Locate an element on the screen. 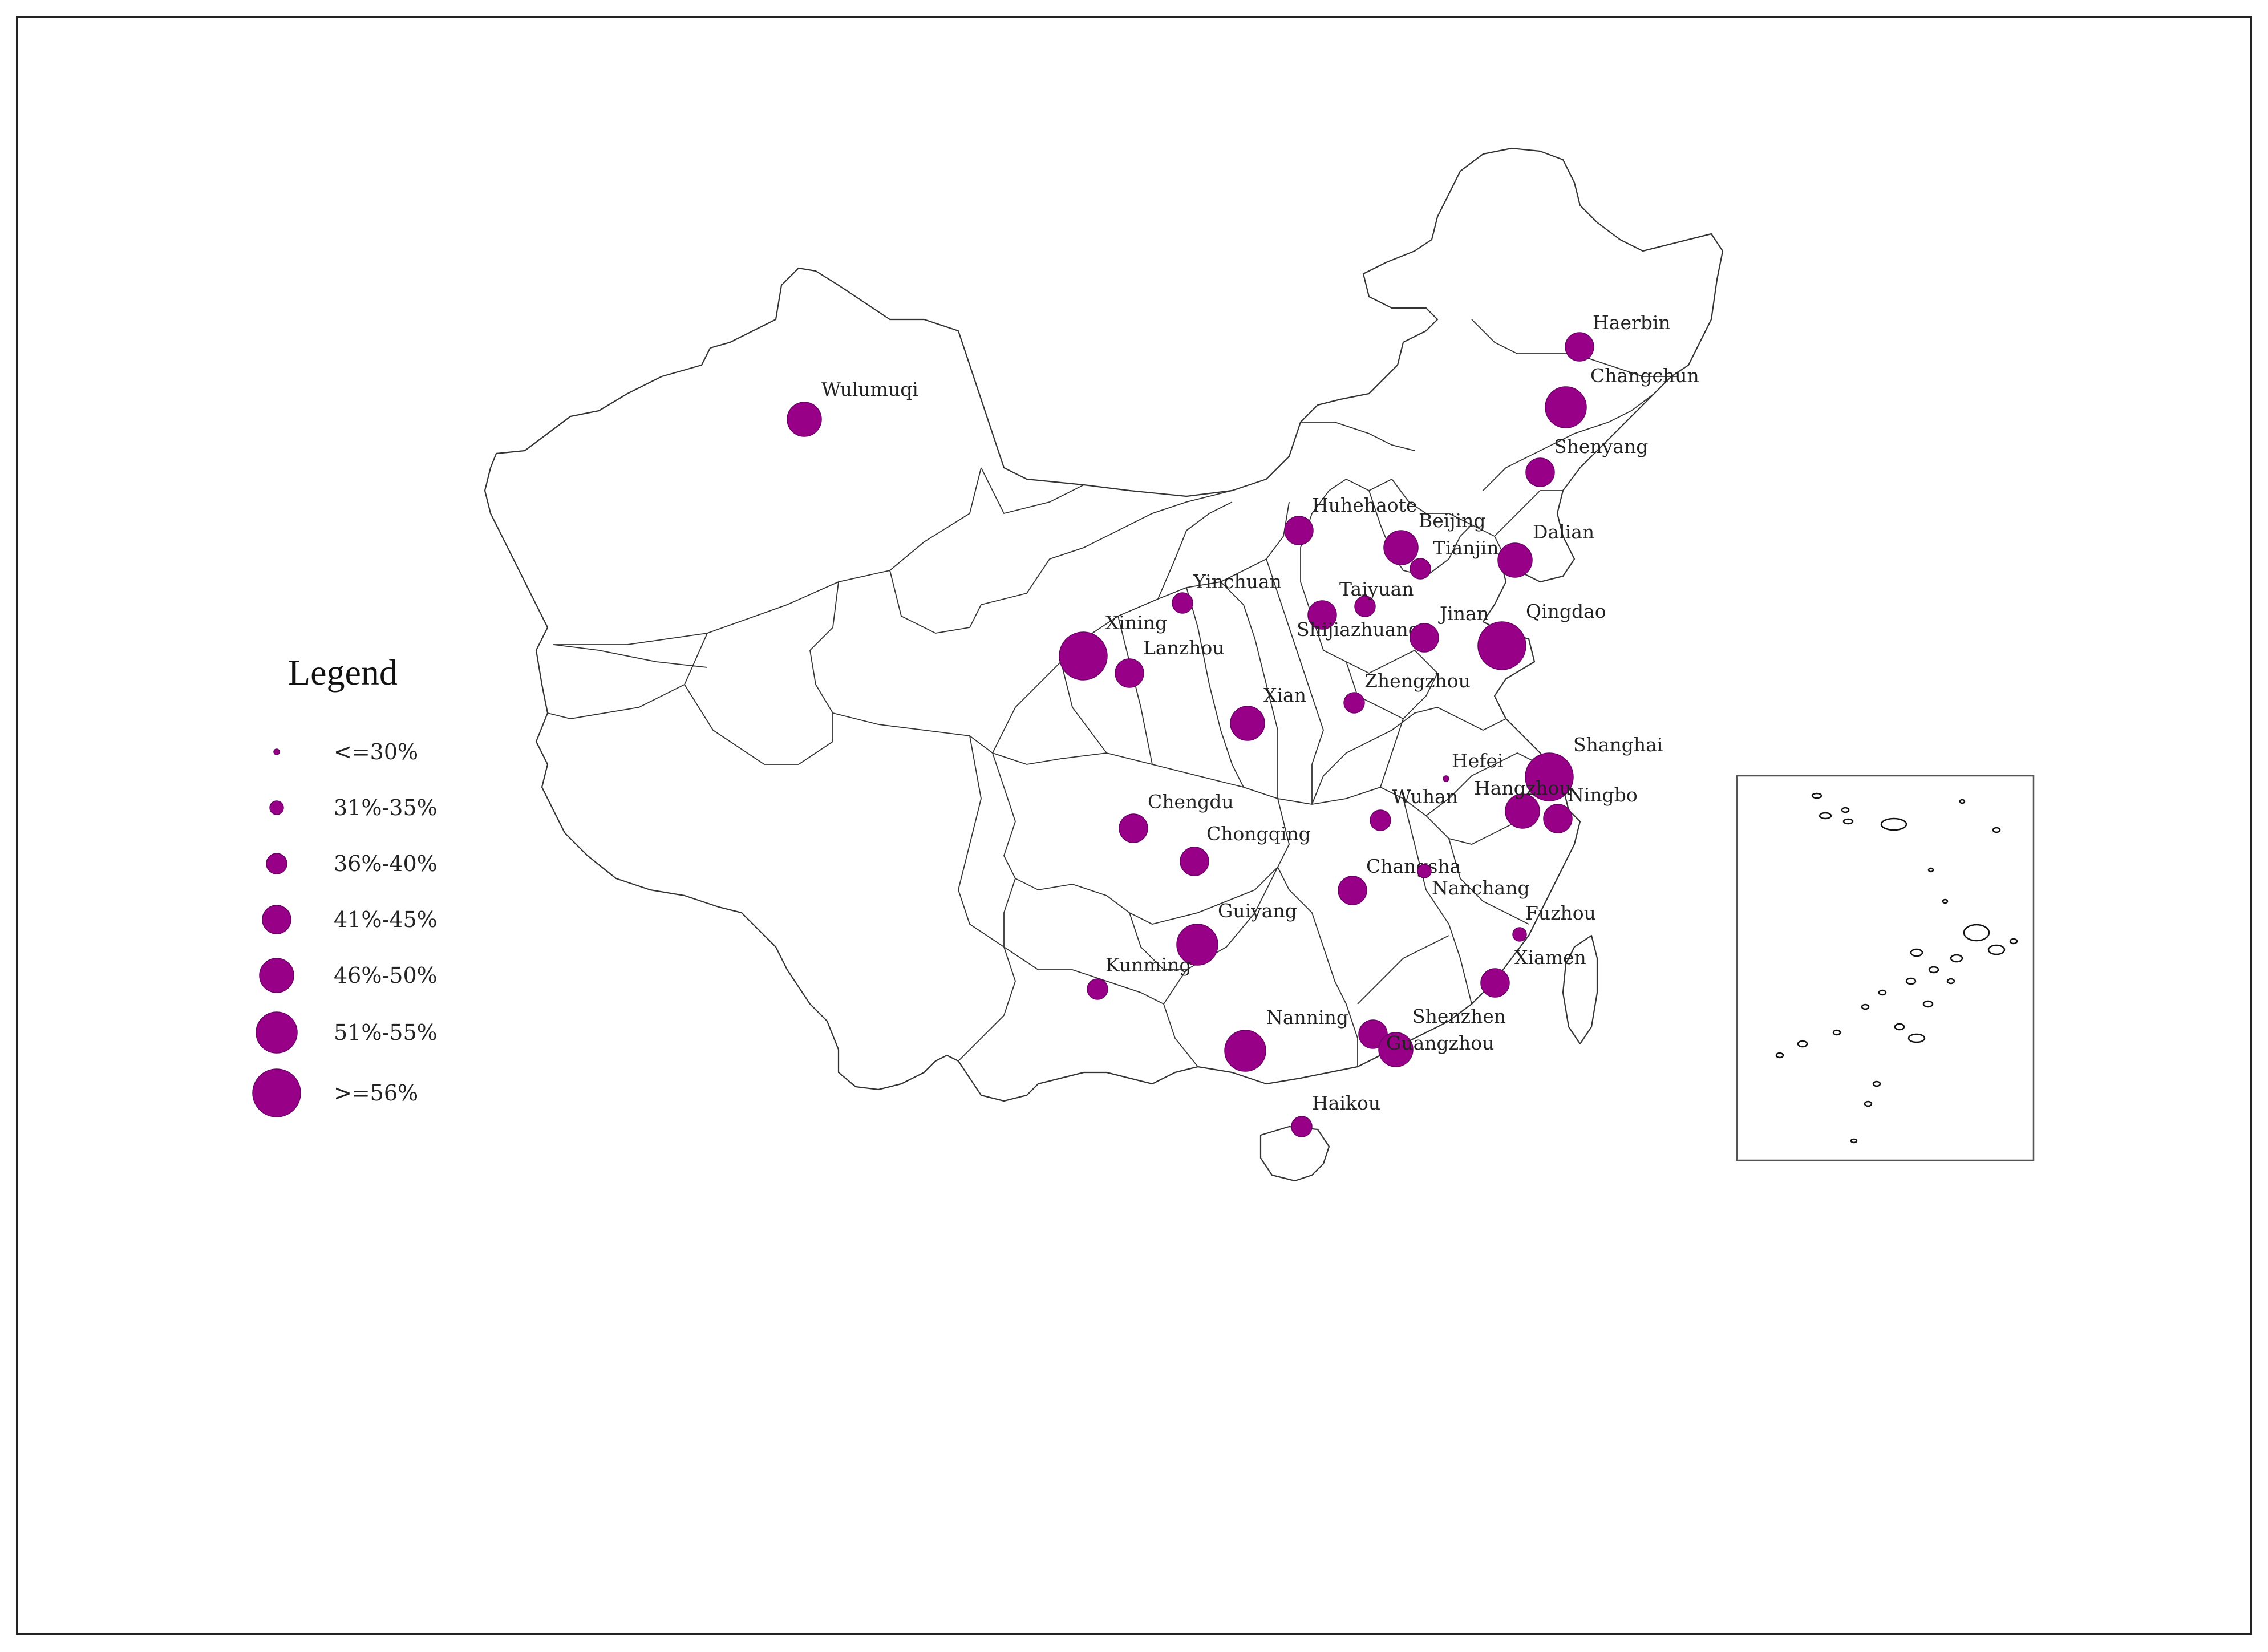 Image resolution: width=2268 pixels, height=1652 pixels. city-marker-qingdao is located at coordinates (1501, 645).